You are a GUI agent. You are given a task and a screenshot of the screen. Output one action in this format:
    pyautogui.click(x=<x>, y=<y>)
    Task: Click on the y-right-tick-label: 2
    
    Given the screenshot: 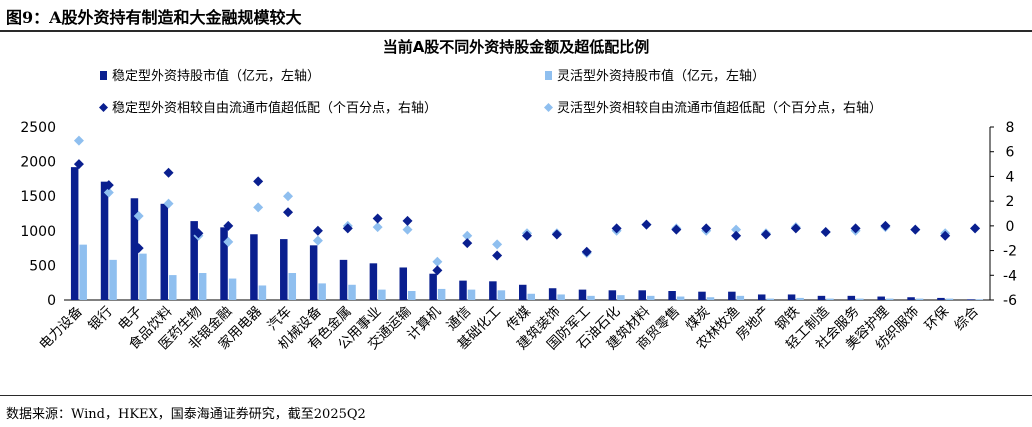 What is the action you would take?
    pyautogui.click(x=1010, y=202)
    